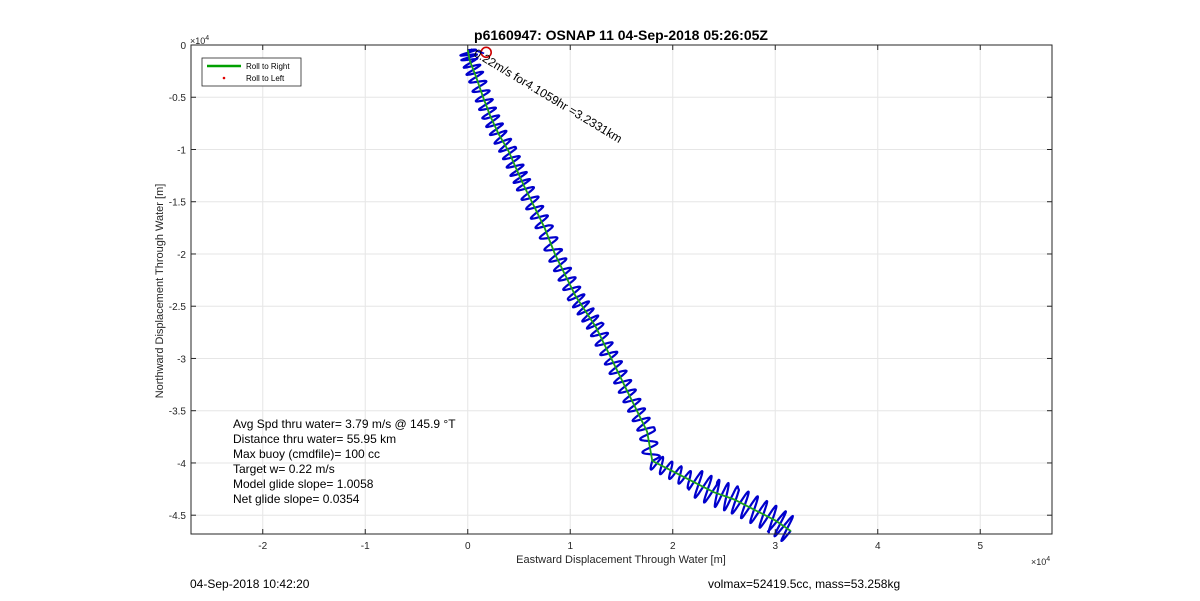 Image resolution: width=1200 pixels, height=601 pixels. I want to click on y-tick-label: -0.5, so click(178, 98).